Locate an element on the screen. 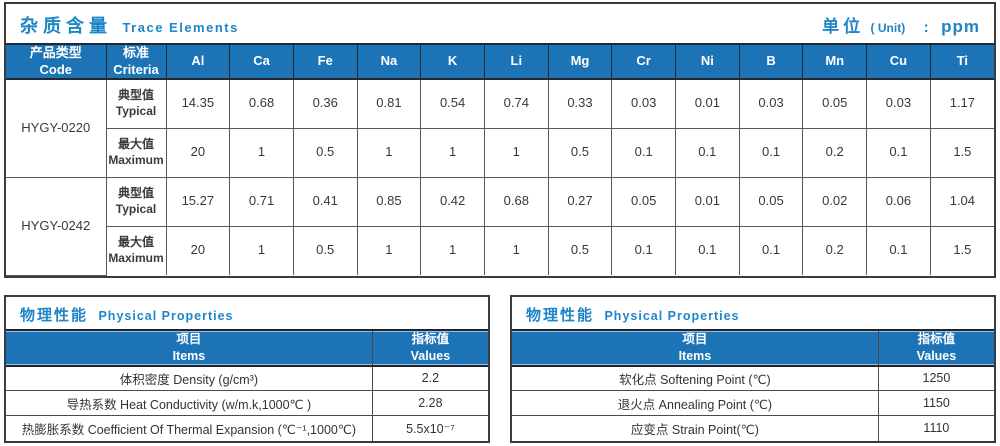 This screenshot has height=446, width=1000. element-column-header: Mg is located at coordinates (580, 61).